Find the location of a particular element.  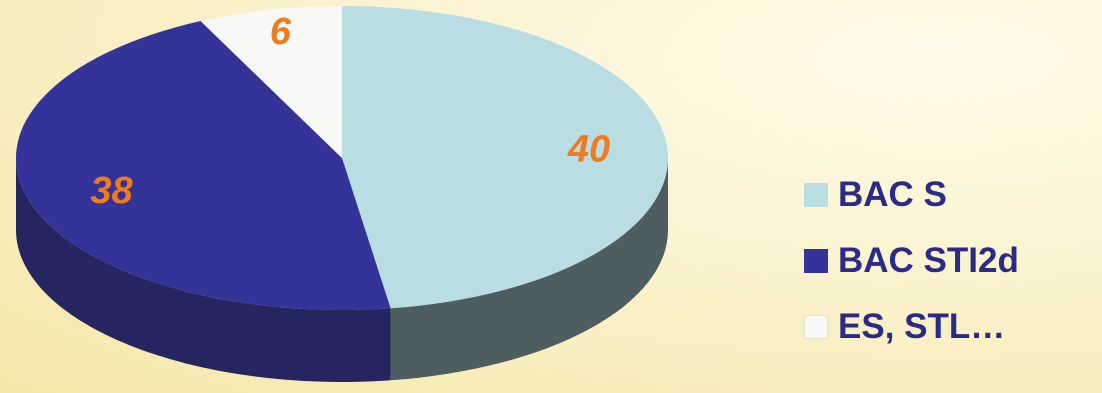

data-label-bac-sti2d: 38 is located at coordinates (111, 191).